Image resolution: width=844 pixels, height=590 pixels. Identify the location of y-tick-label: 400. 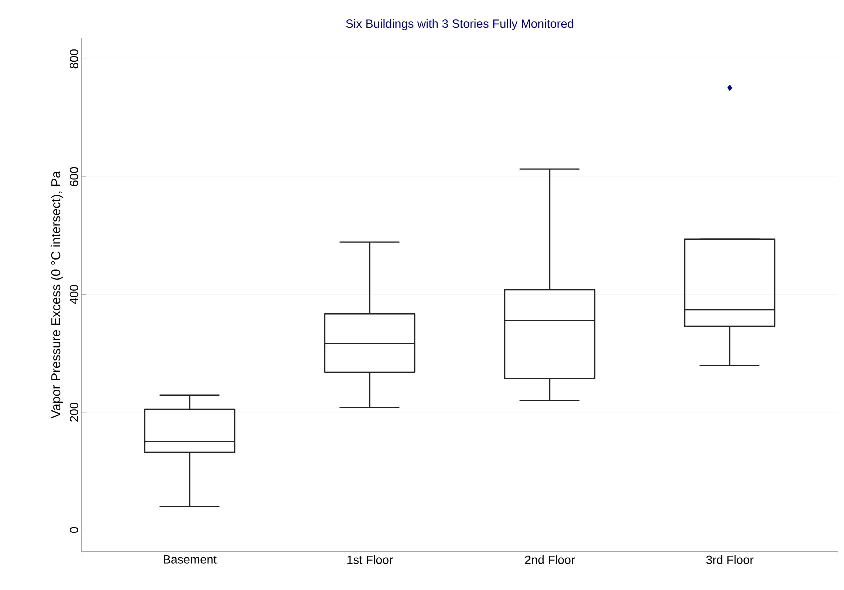
(74, 294).